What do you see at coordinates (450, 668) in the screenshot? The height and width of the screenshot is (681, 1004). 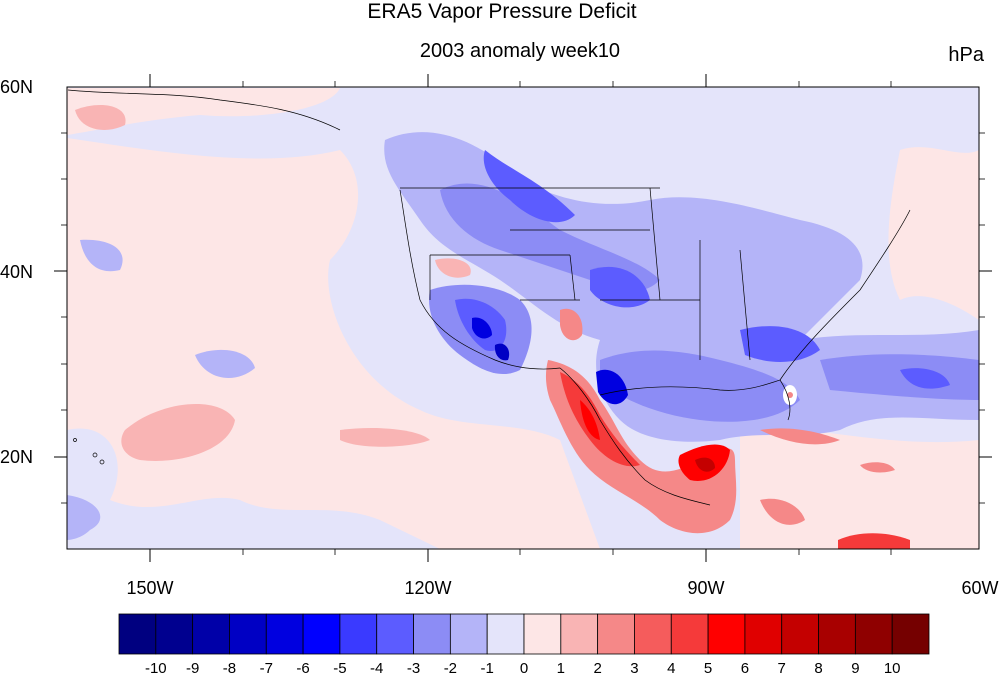 I see `colorbar-tick-label: -2` at bounding box center [450, 668].